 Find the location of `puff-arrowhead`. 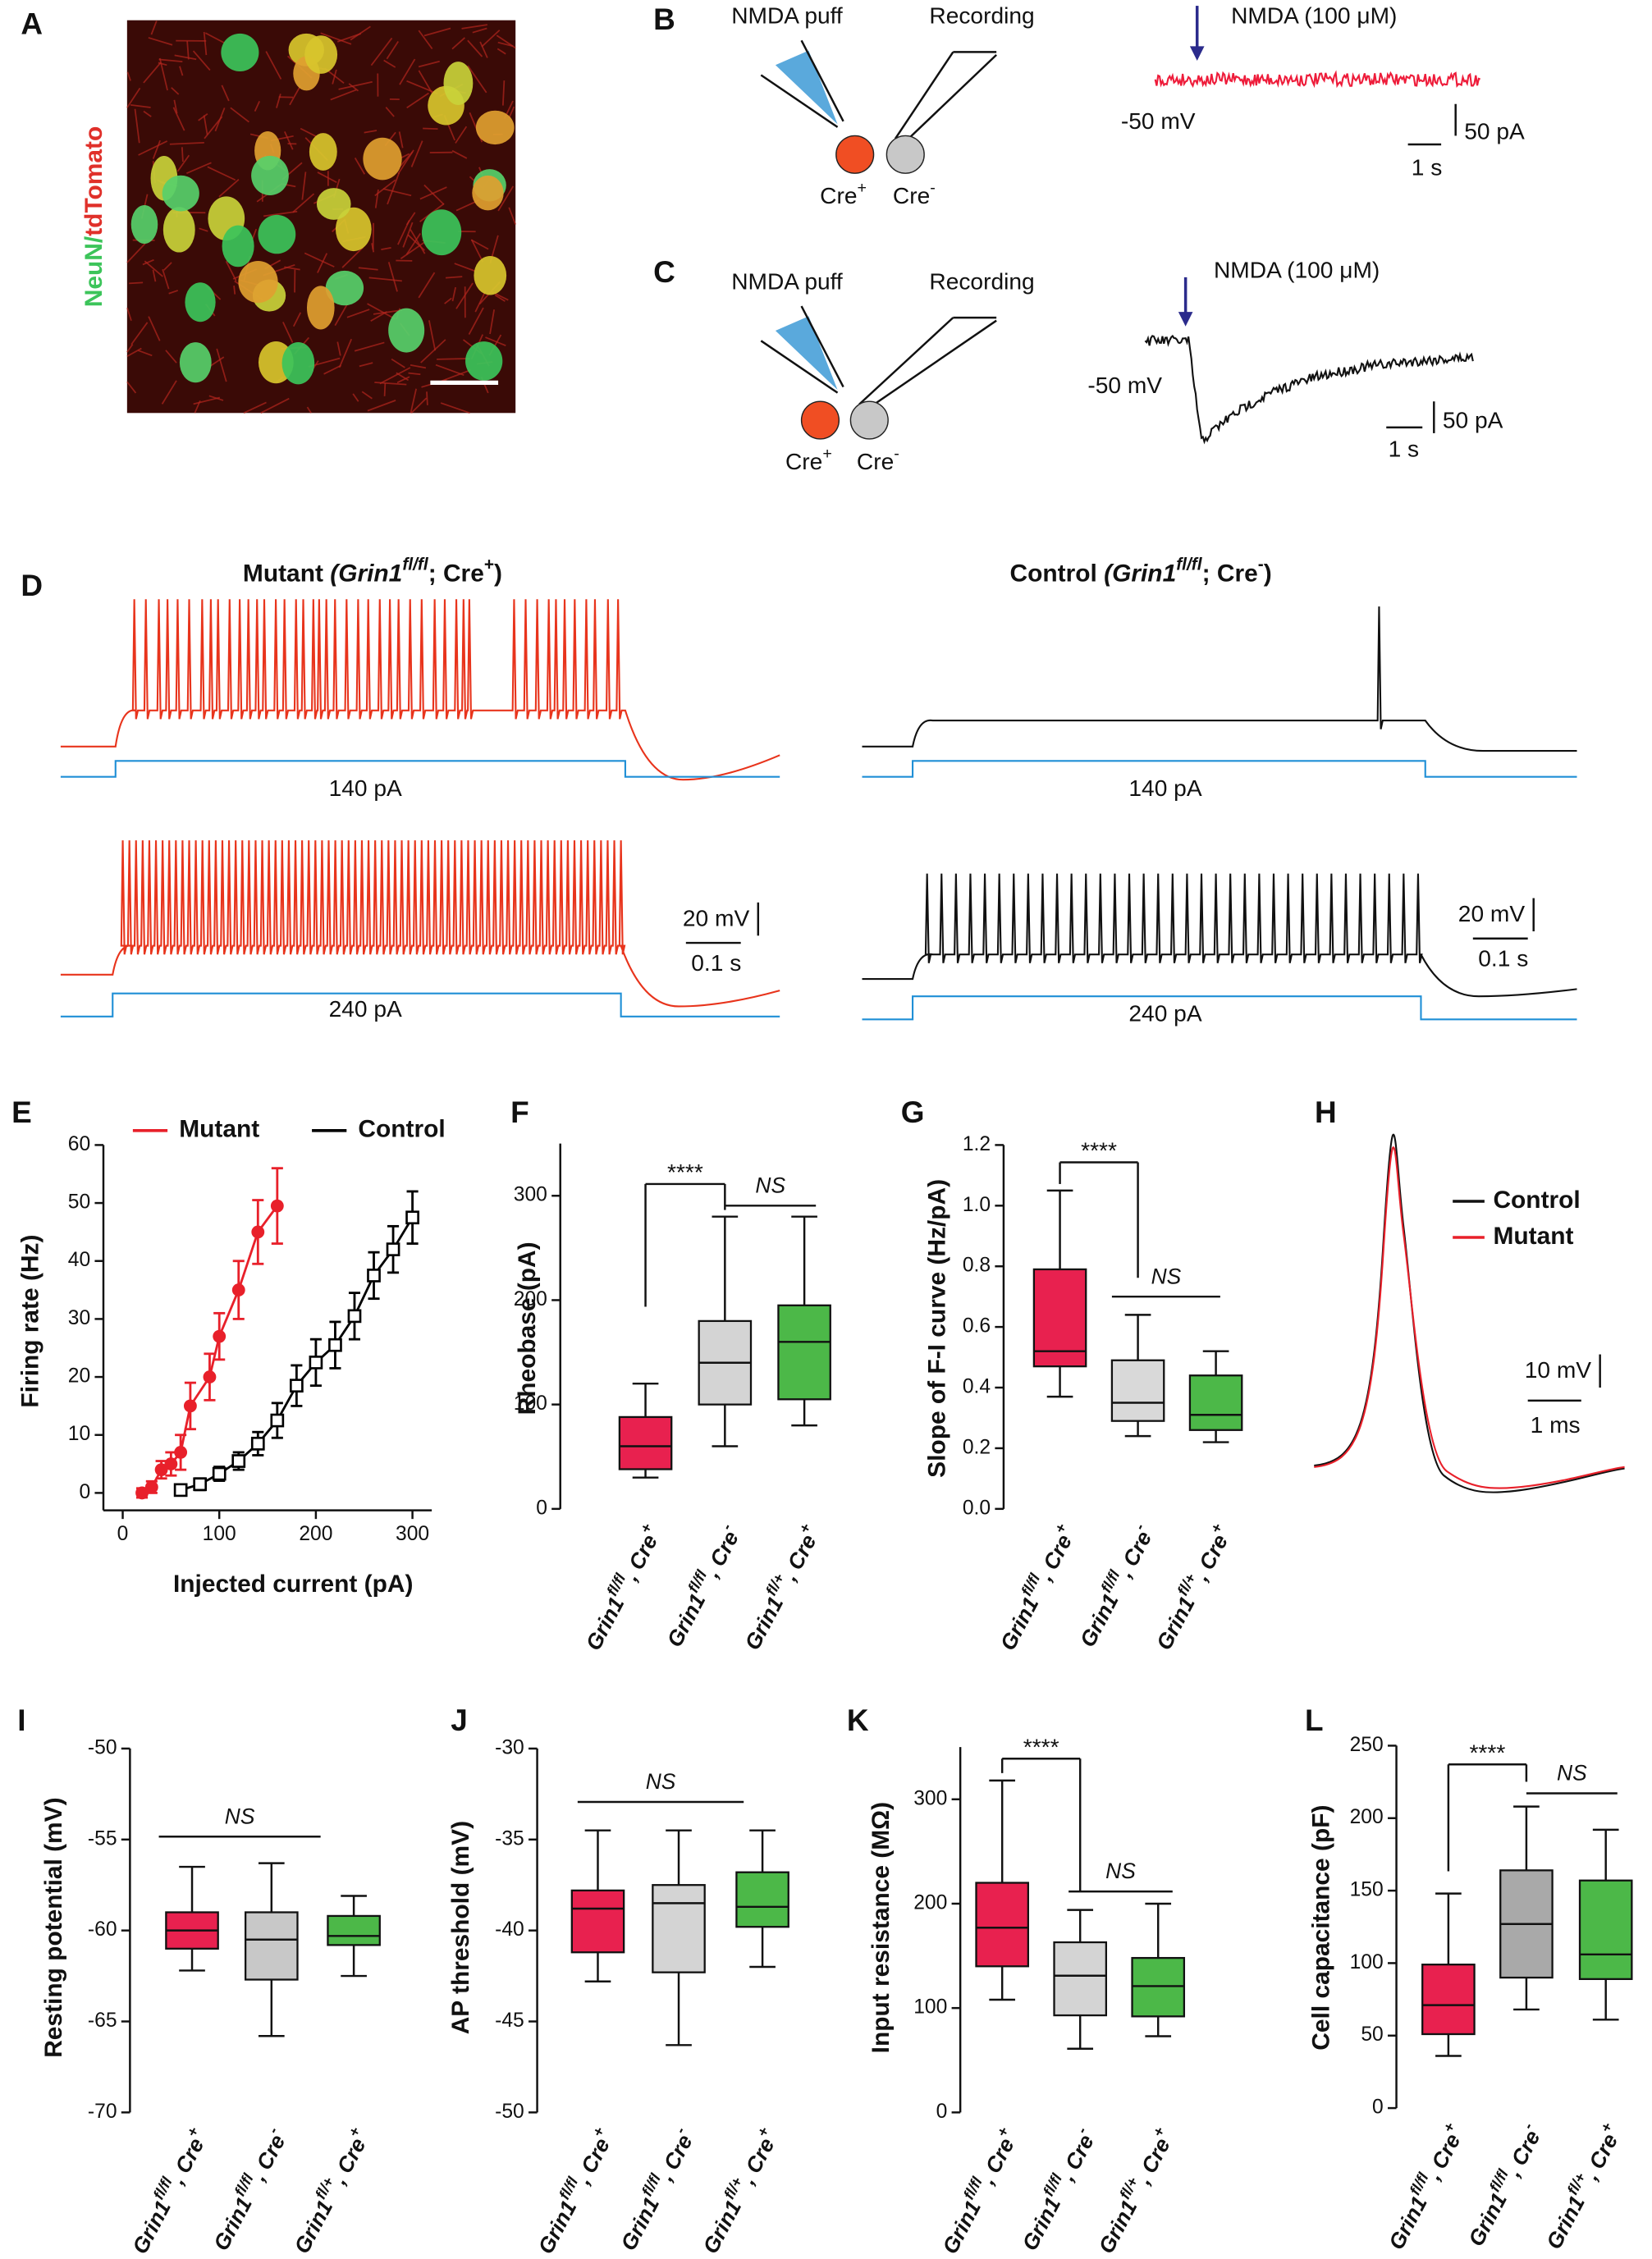

puff-arrowhead is located at coordinates (1197, 53).